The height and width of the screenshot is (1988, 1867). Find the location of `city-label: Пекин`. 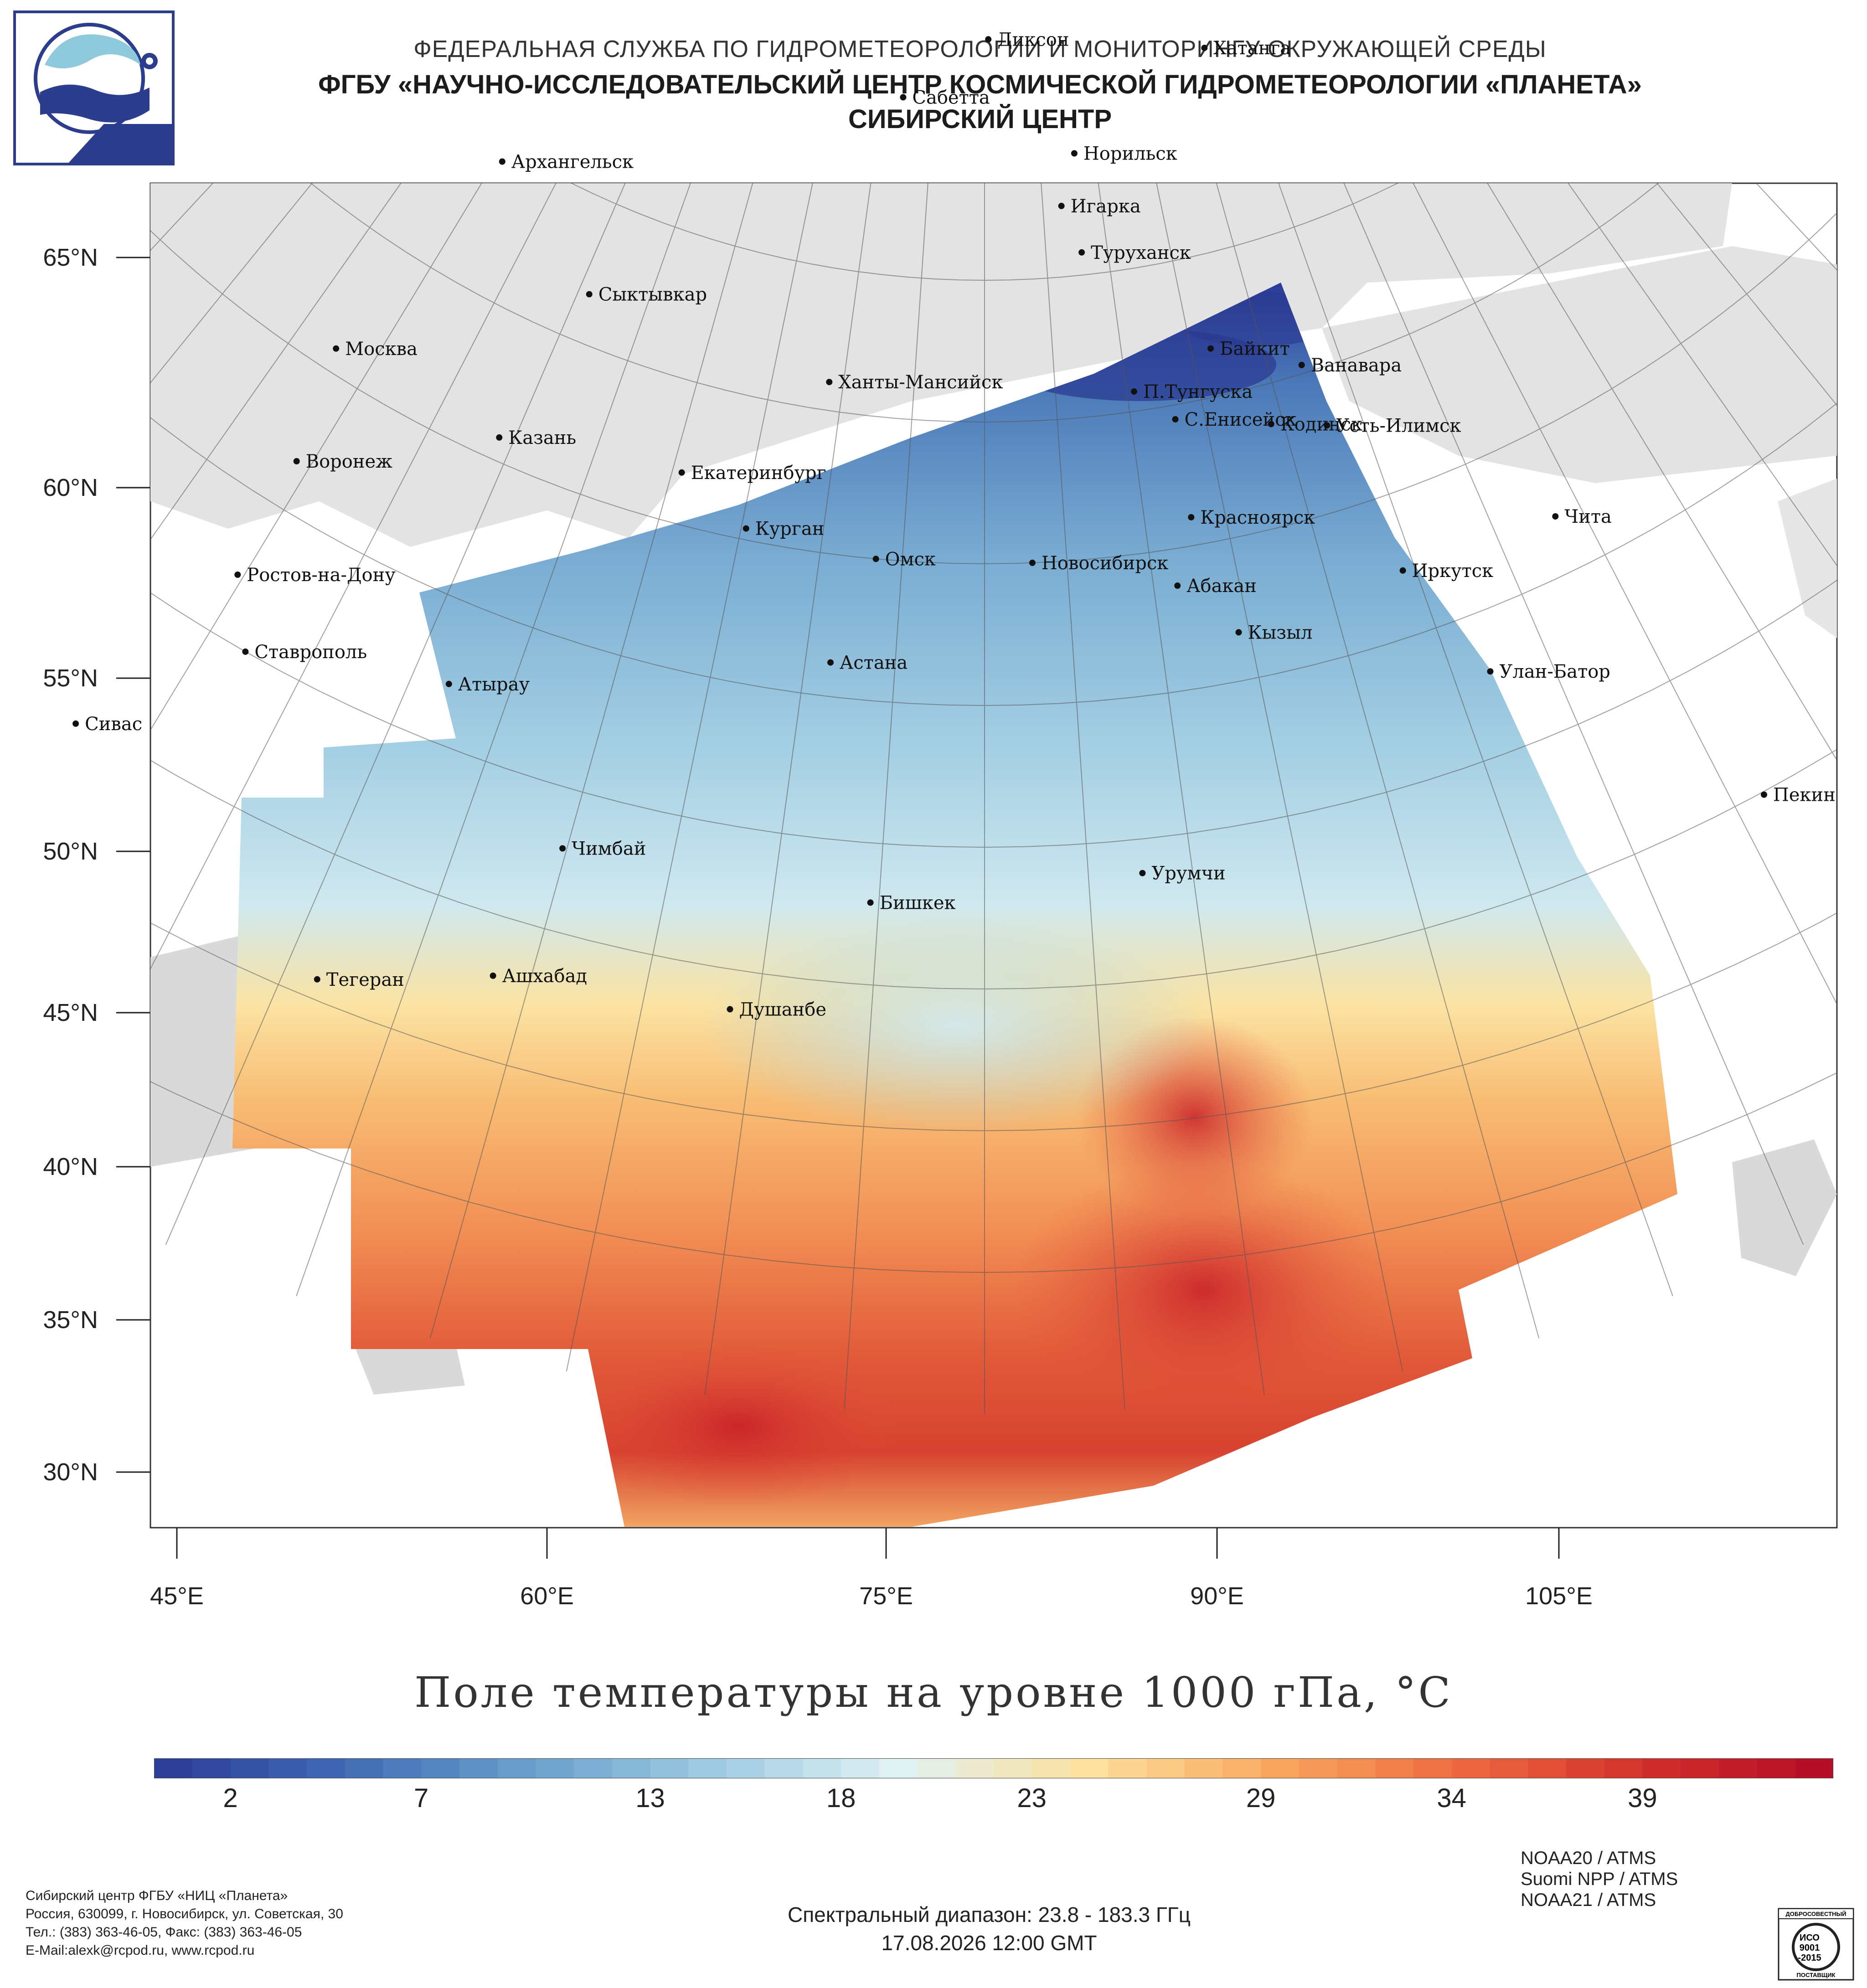

city-label: Пекин is located at coordinates (1804, 796).